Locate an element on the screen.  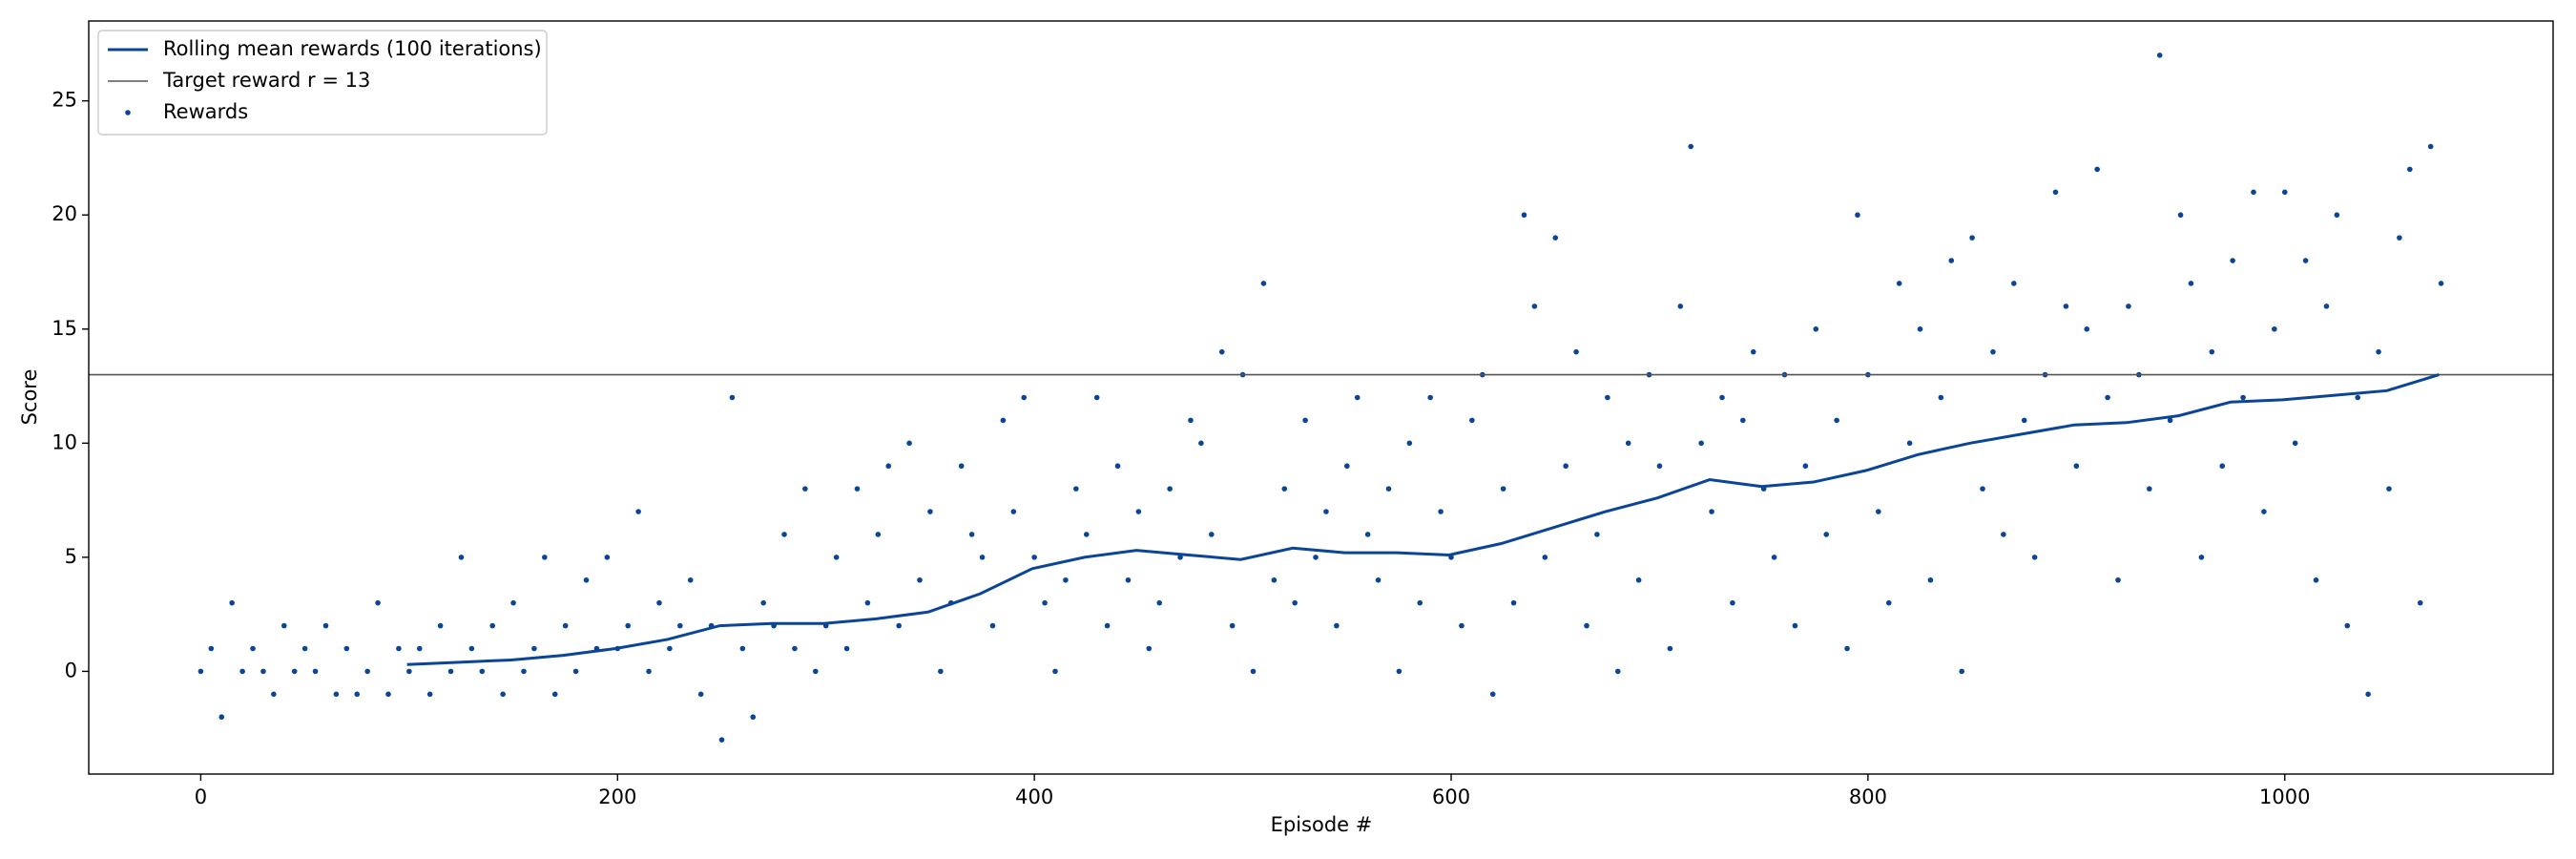
y-tick-label: 20 is located at coordinates (64, 213).